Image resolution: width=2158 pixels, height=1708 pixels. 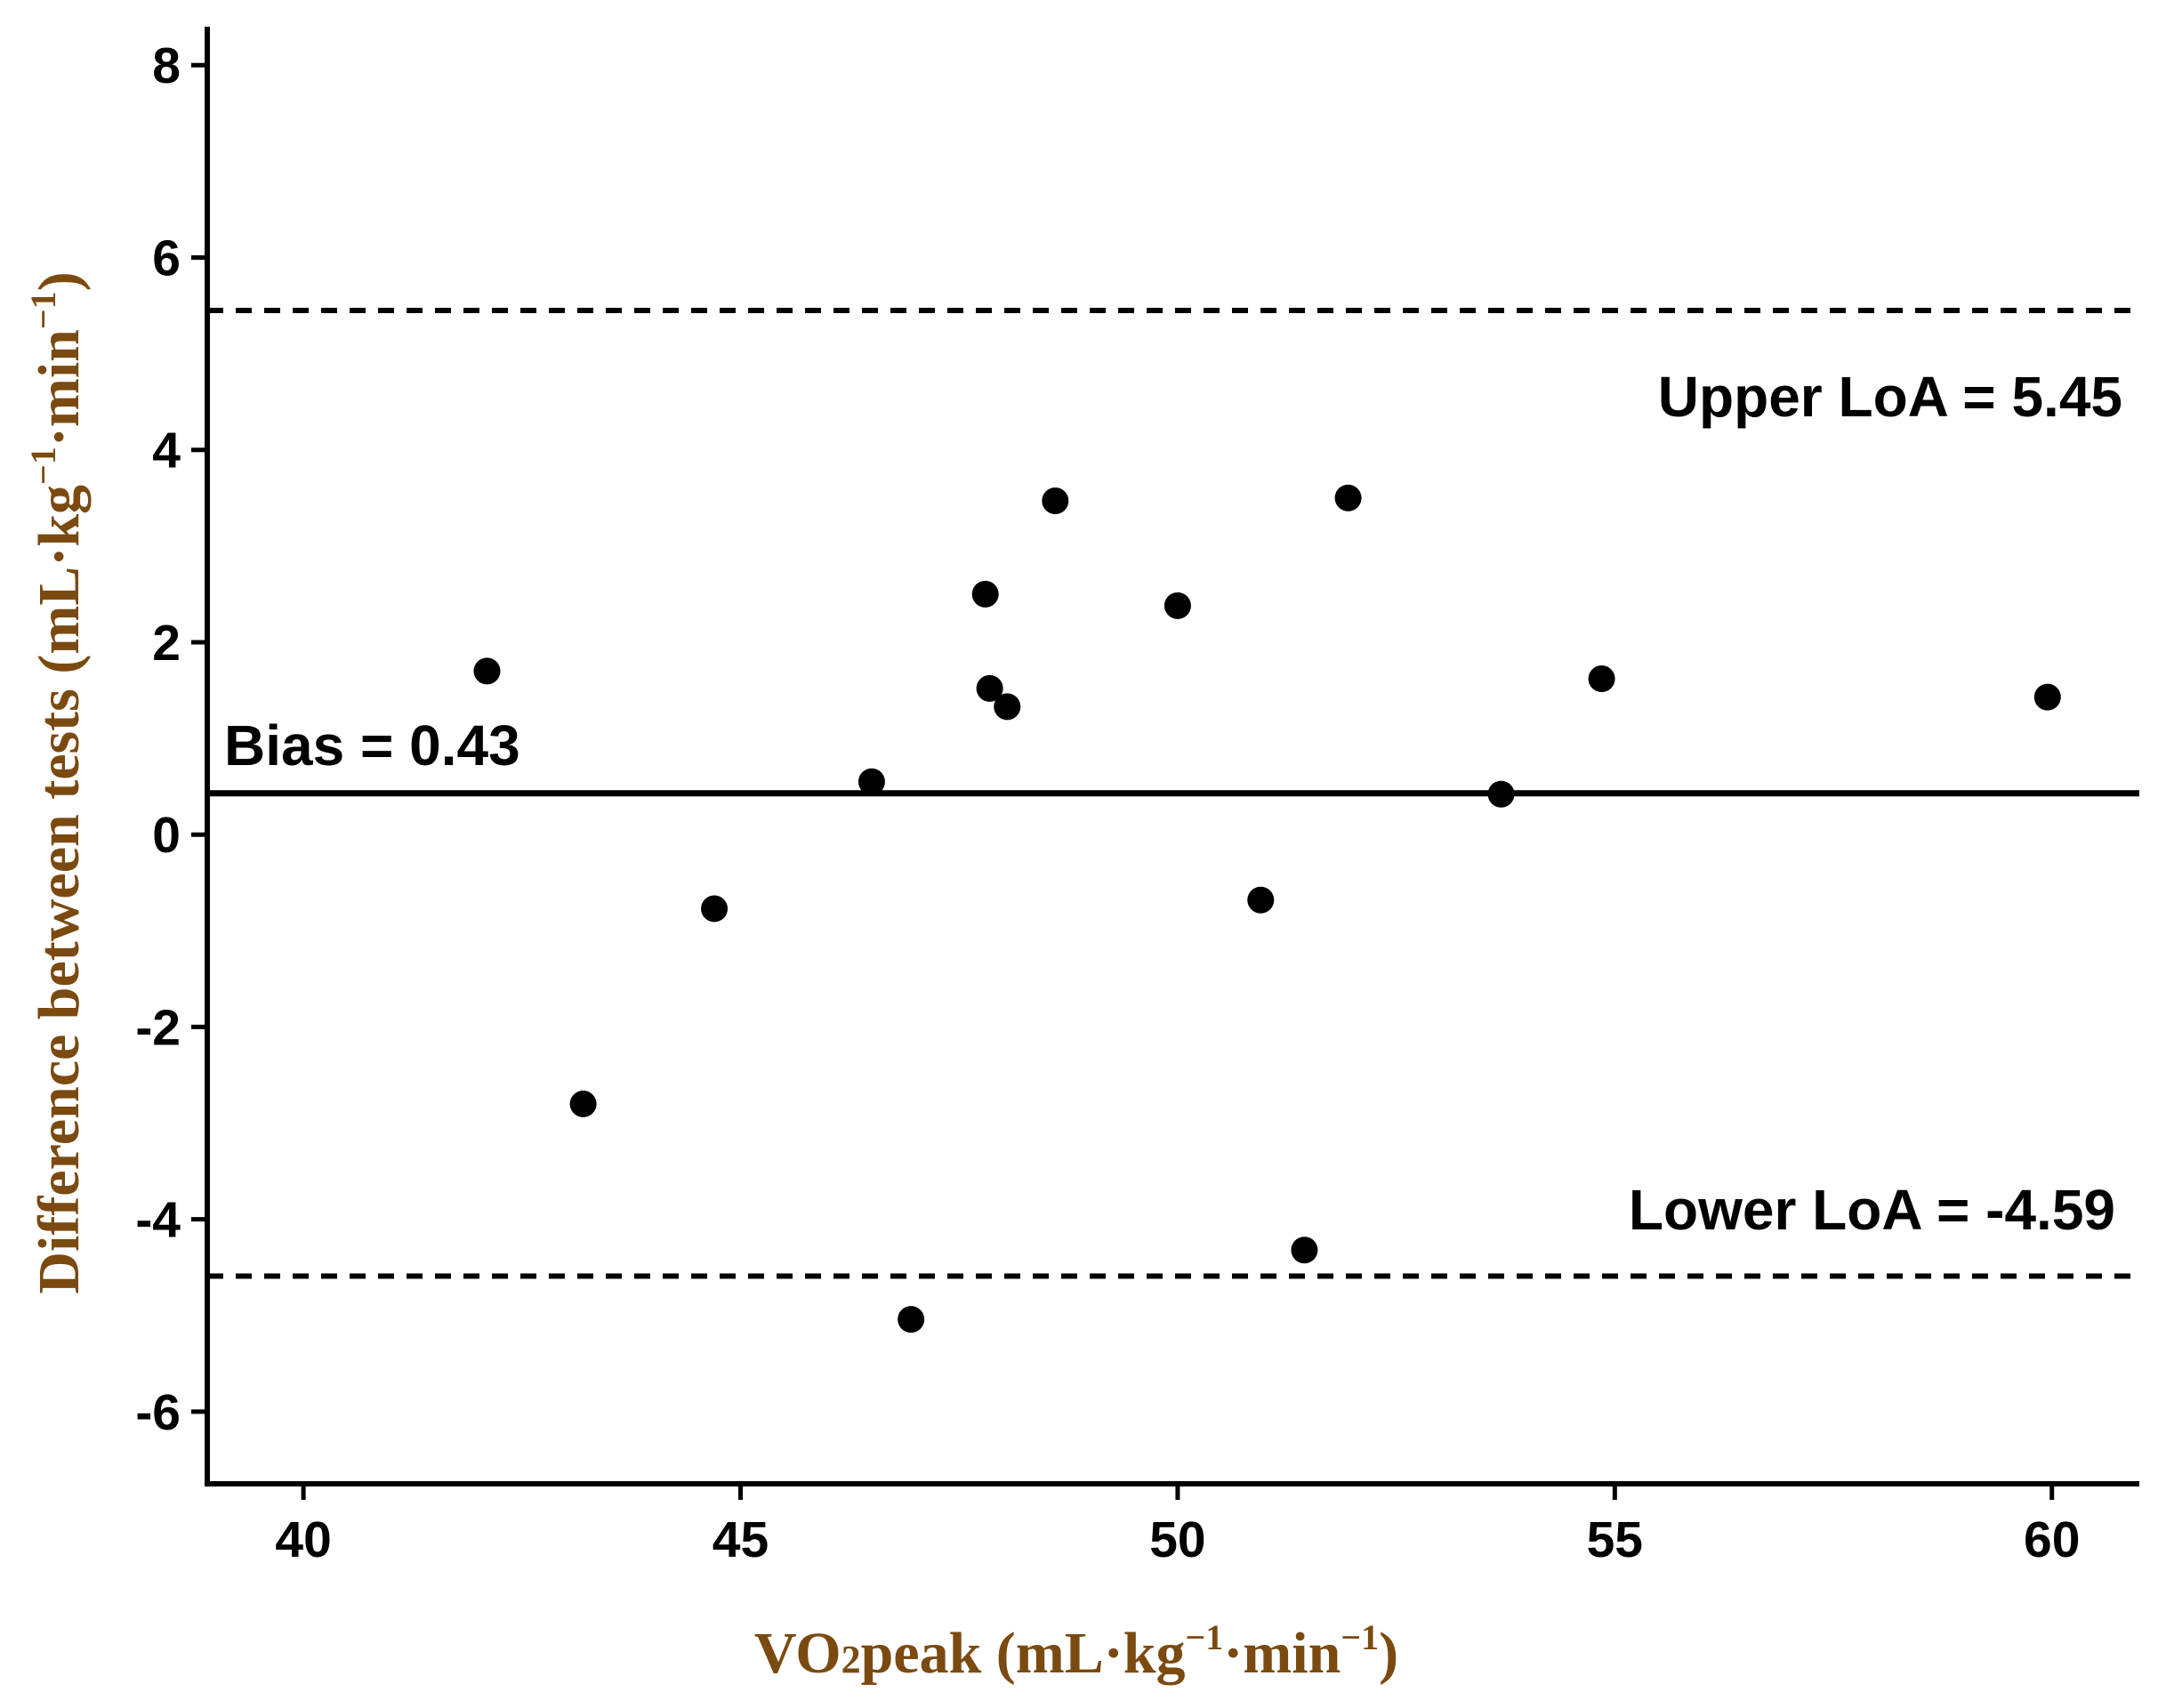 I want to click on x-tick-label: 55, so click(x=1615, y=1539).